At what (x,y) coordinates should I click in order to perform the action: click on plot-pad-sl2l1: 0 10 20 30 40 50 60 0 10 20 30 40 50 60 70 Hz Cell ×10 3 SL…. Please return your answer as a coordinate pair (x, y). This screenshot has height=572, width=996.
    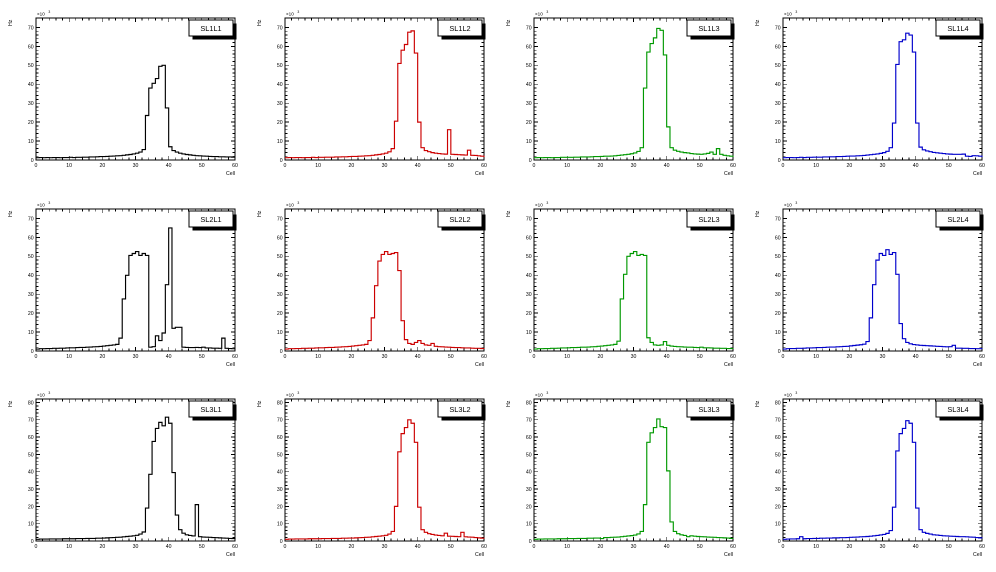
    Looking at the image, I should click on (124, 286).